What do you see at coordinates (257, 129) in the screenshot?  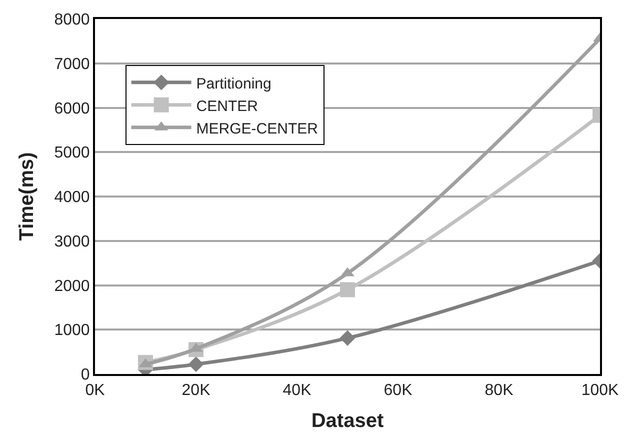 I see `legend-label: MERGE-CENTER` at bounding box center [257, 129].